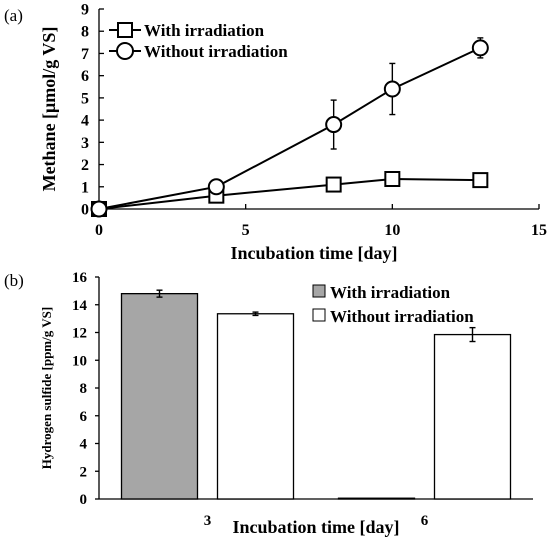  Describe the element at coordinates (246, 230) in the screenshot. I see `a-x-tick-label: 5` at that location.